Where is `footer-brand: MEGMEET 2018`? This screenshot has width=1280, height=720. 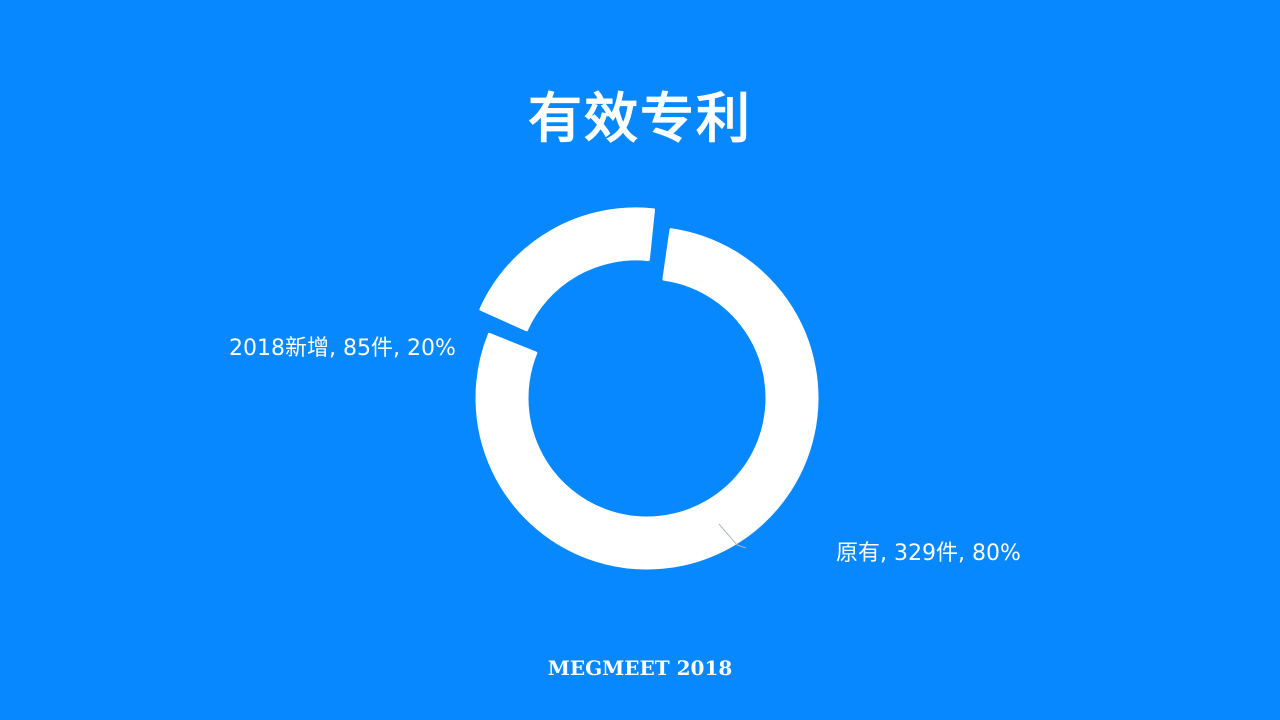 footer-brand: MEGMEET 2018 is located at coordinates (640, 668).